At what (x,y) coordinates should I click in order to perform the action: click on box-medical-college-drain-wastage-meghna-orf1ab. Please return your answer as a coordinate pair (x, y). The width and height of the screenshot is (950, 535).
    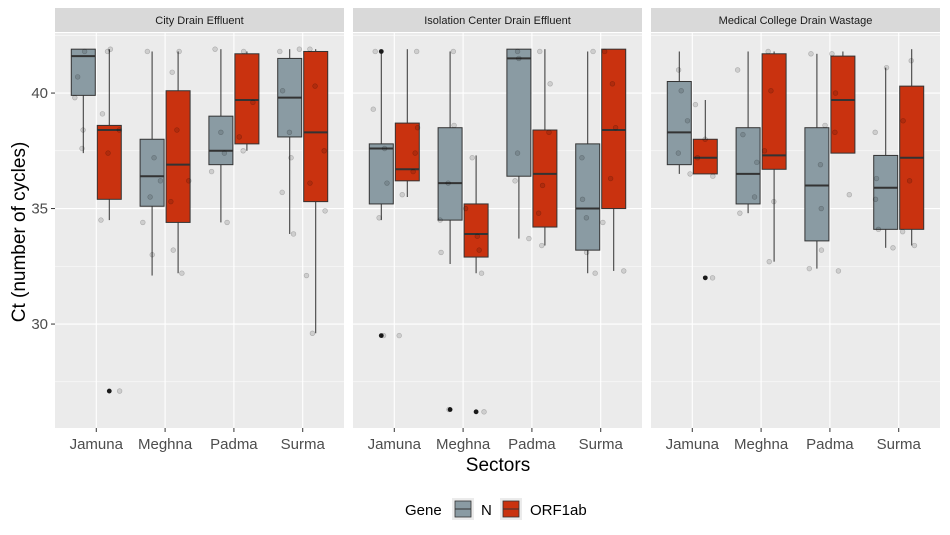
    Looking at the image, I should click on (774, 156).